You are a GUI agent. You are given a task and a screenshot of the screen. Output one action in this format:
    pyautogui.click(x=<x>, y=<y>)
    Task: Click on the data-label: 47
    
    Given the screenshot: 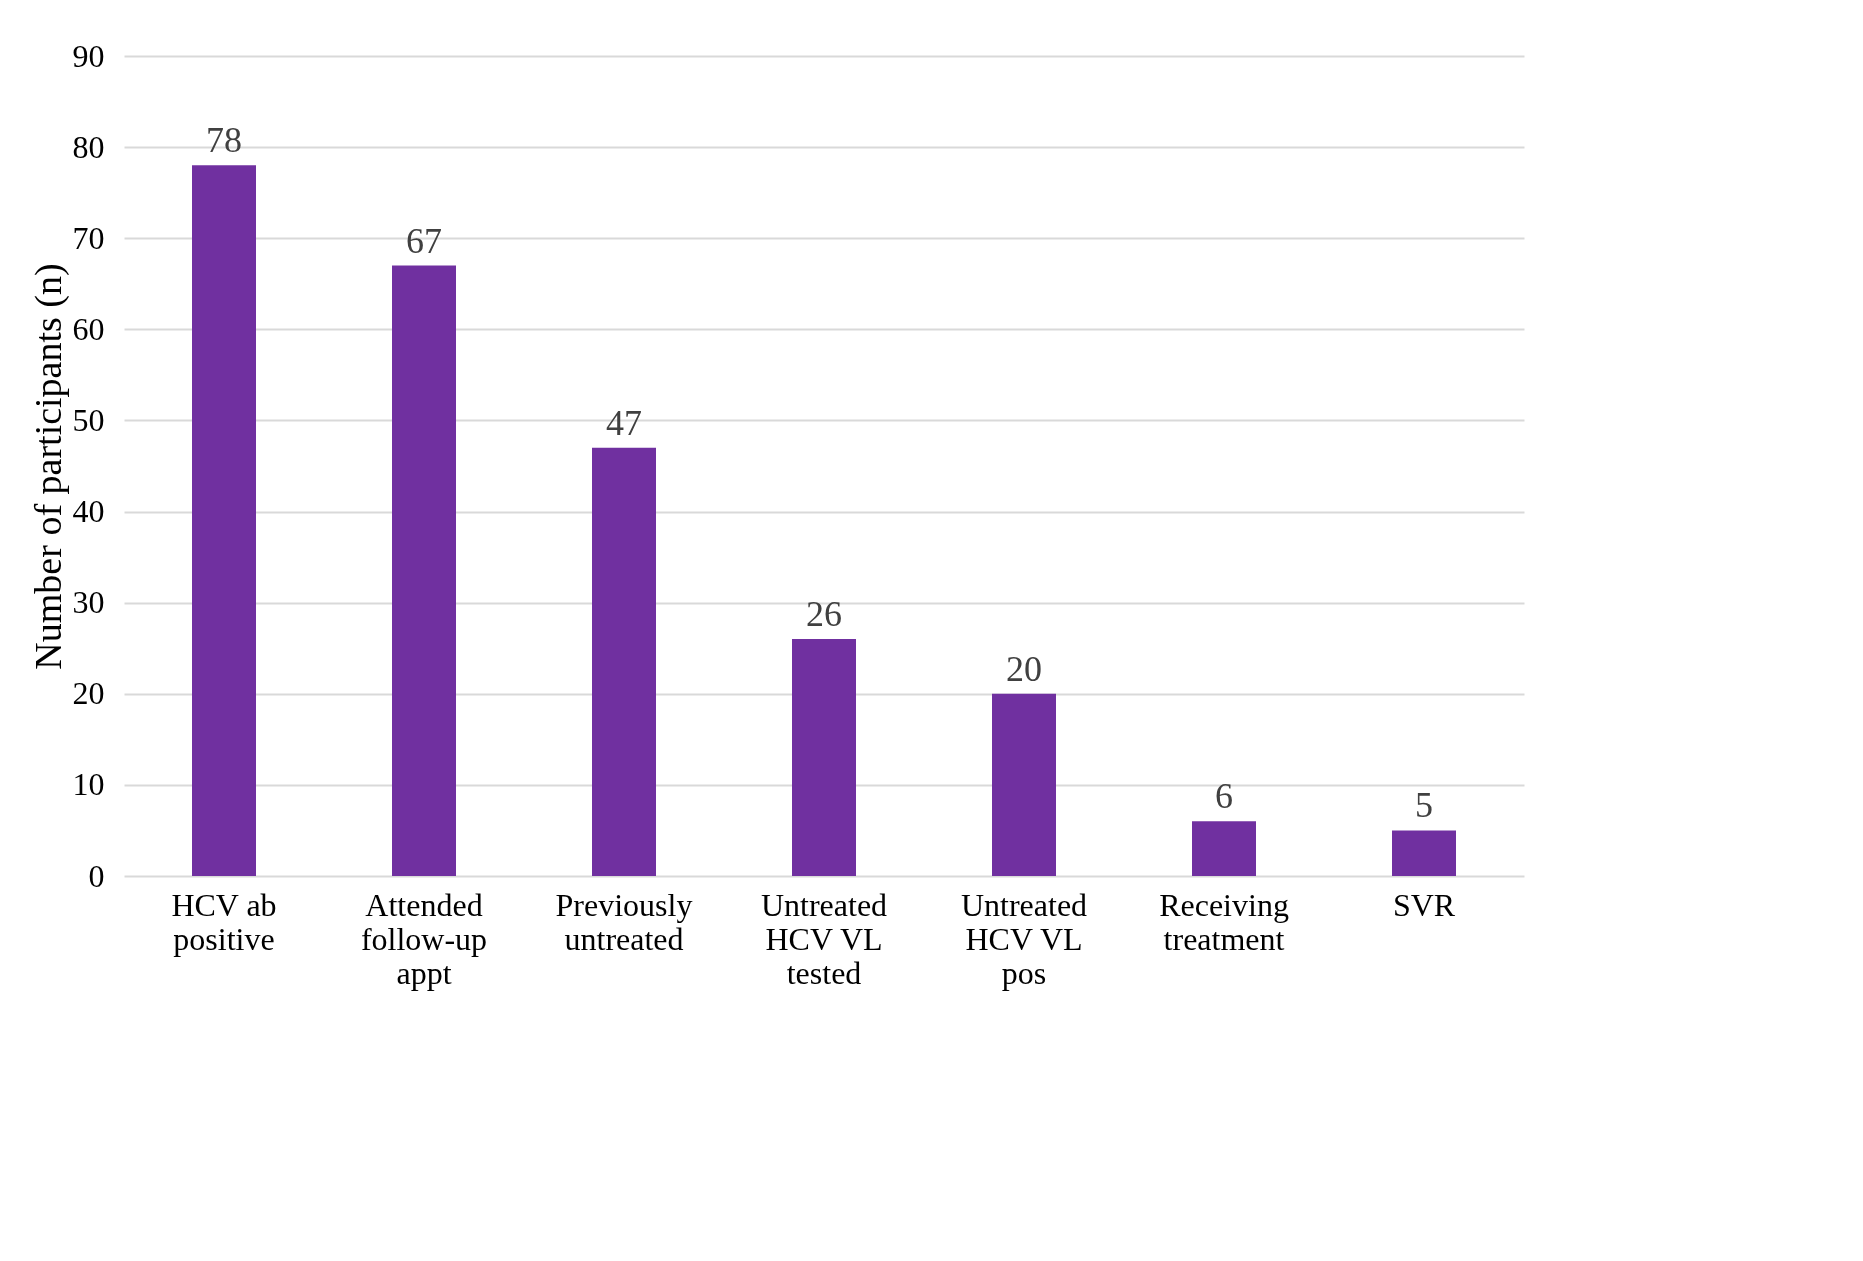 What is the action you would take?
    pyautogui.click(x=624, y=422)
    